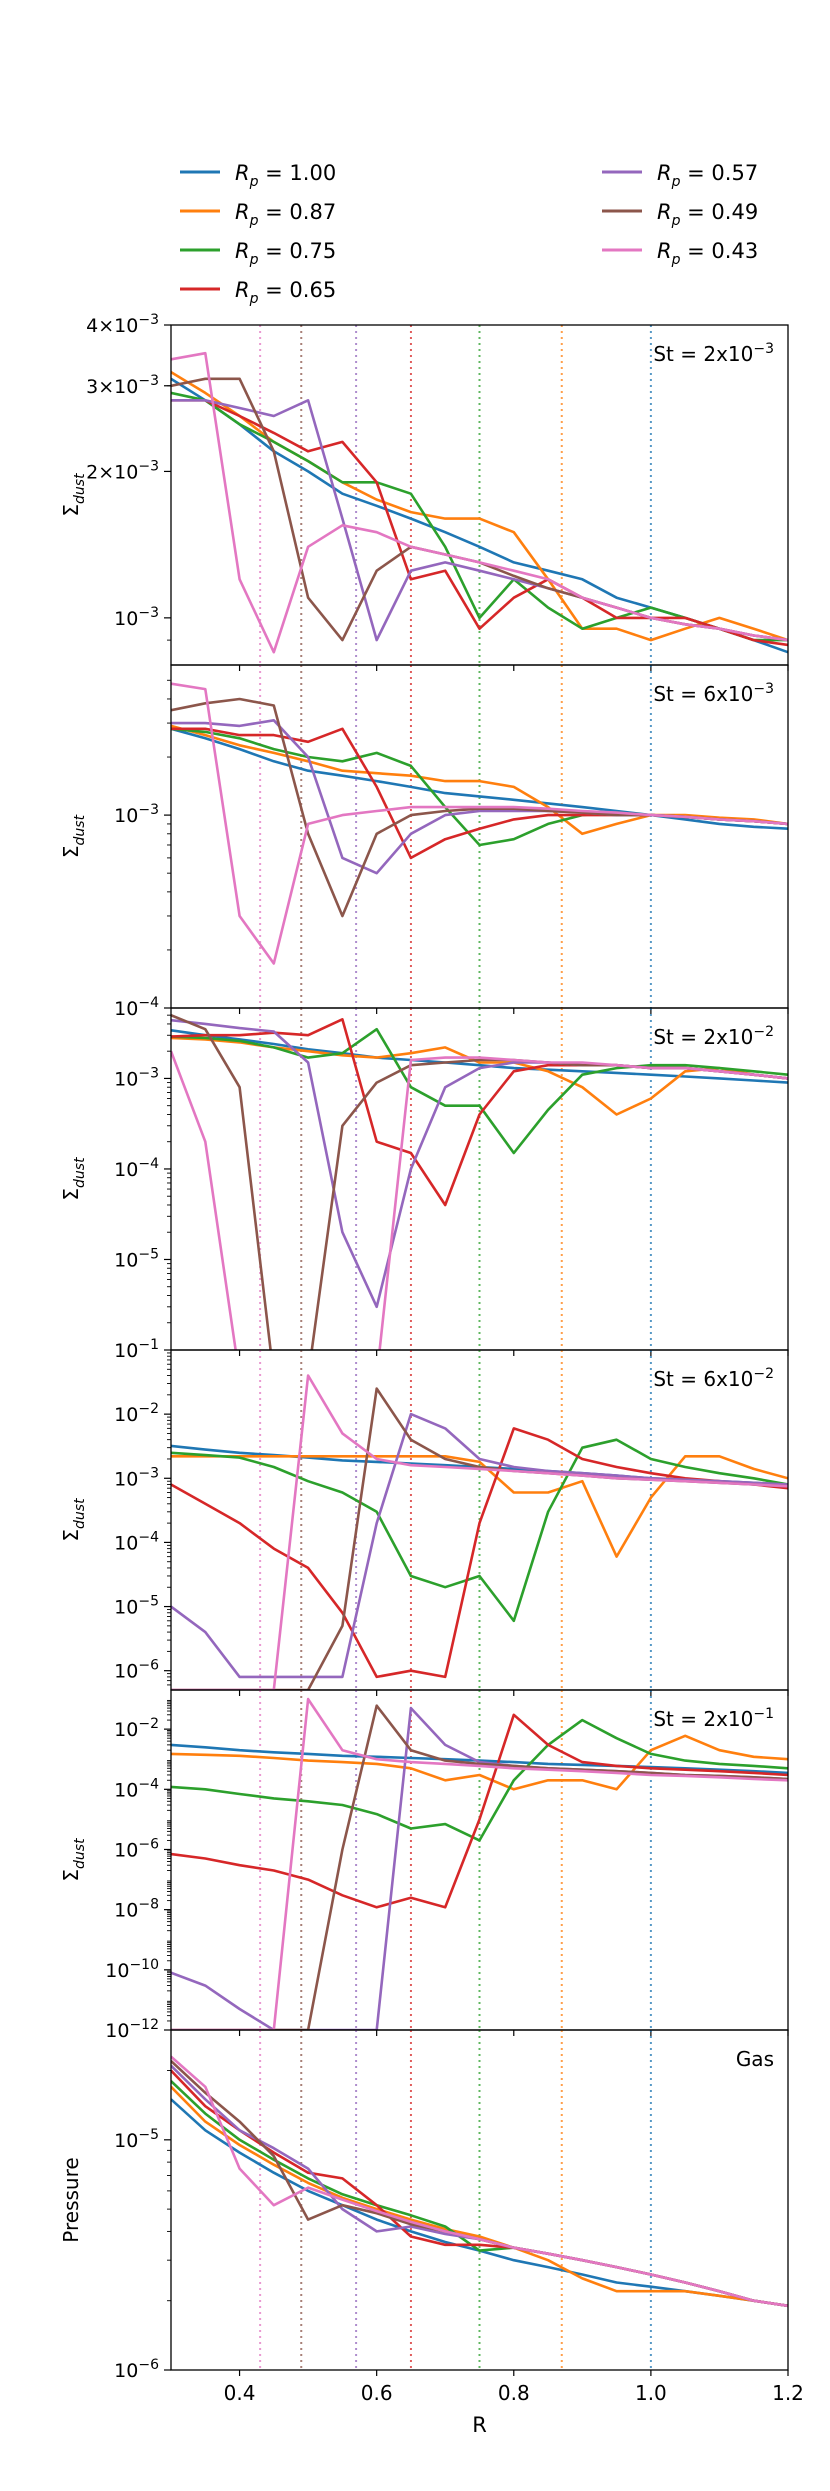 The width and height of the screenshot is (830, 2491). I want to click on legend-label: Rp = 0.49, so click(707, 214).